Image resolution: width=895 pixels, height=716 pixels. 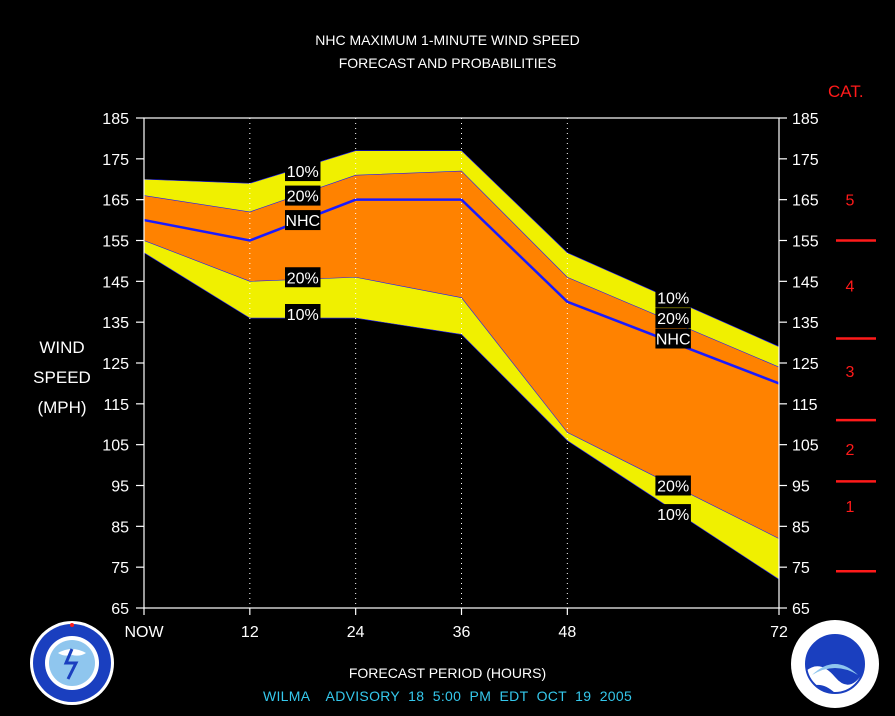 I want to click on category-label-3: 3, so click(x=850, y=372).